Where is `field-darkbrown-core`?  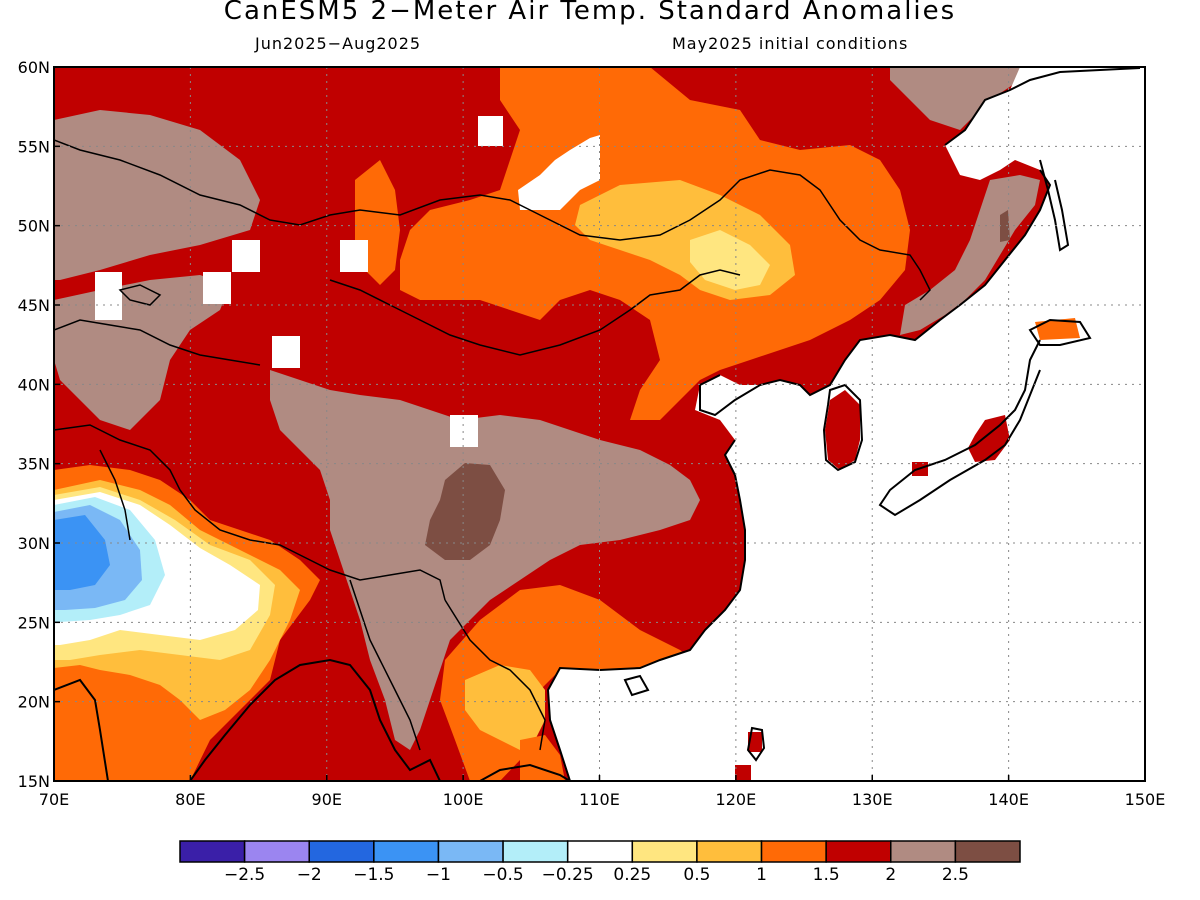 field-darkbrown-core is located at coordinates (465, 511).